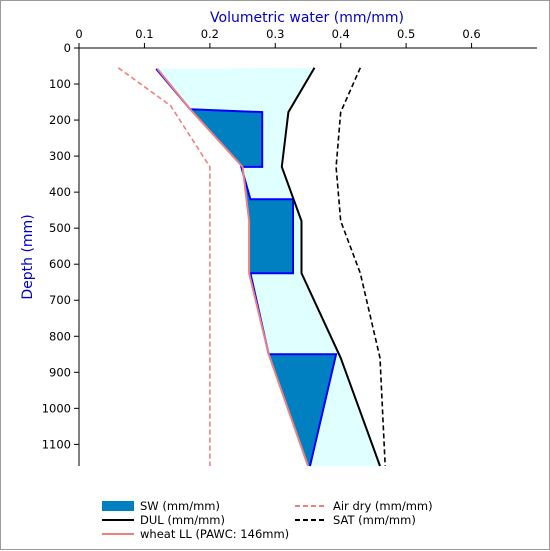 This screenshot has width=550, height=551. I want to click on y-tick-label: 100, so click(60, 84).